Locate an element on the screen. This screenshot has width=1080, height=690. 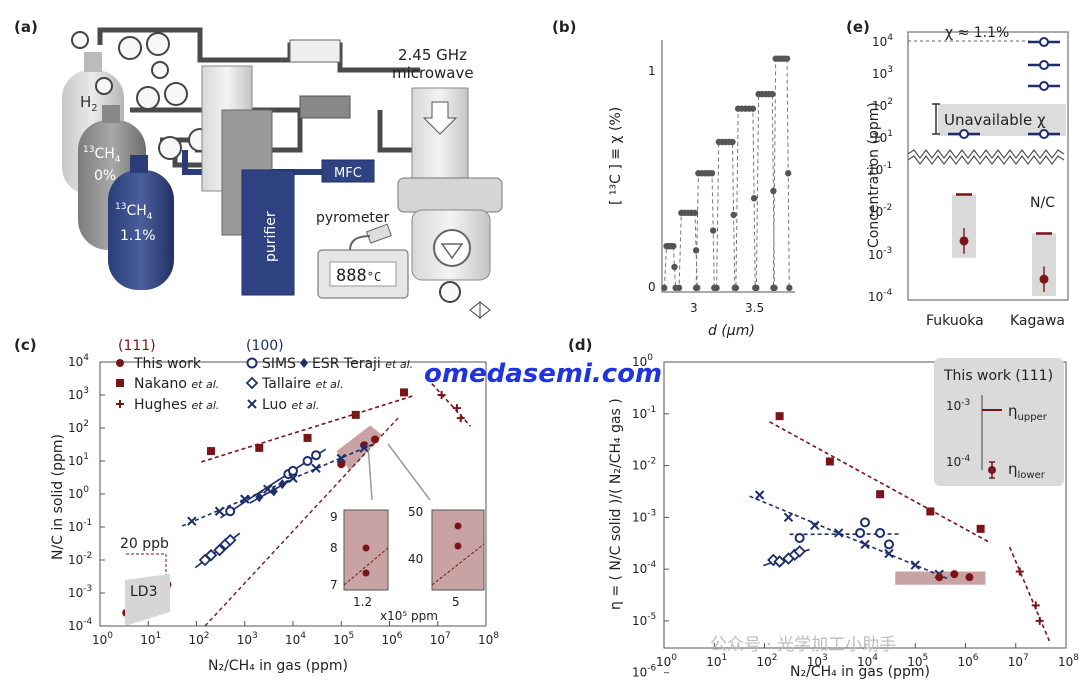
legend-this-work: This work is located at coordinates (167, 364).